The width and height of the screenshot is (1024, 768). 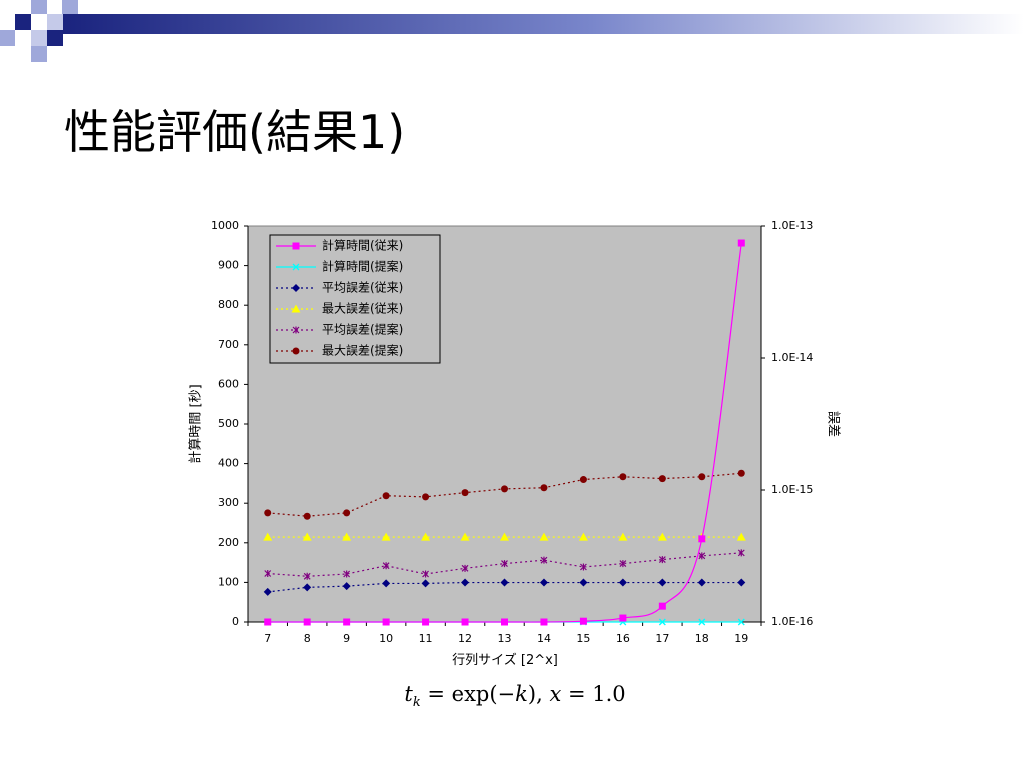 What do you see at coordinates (593, 694) in the screenshot?
I see `formula-eq3: = 1.0` at bounding box center [593, 694].